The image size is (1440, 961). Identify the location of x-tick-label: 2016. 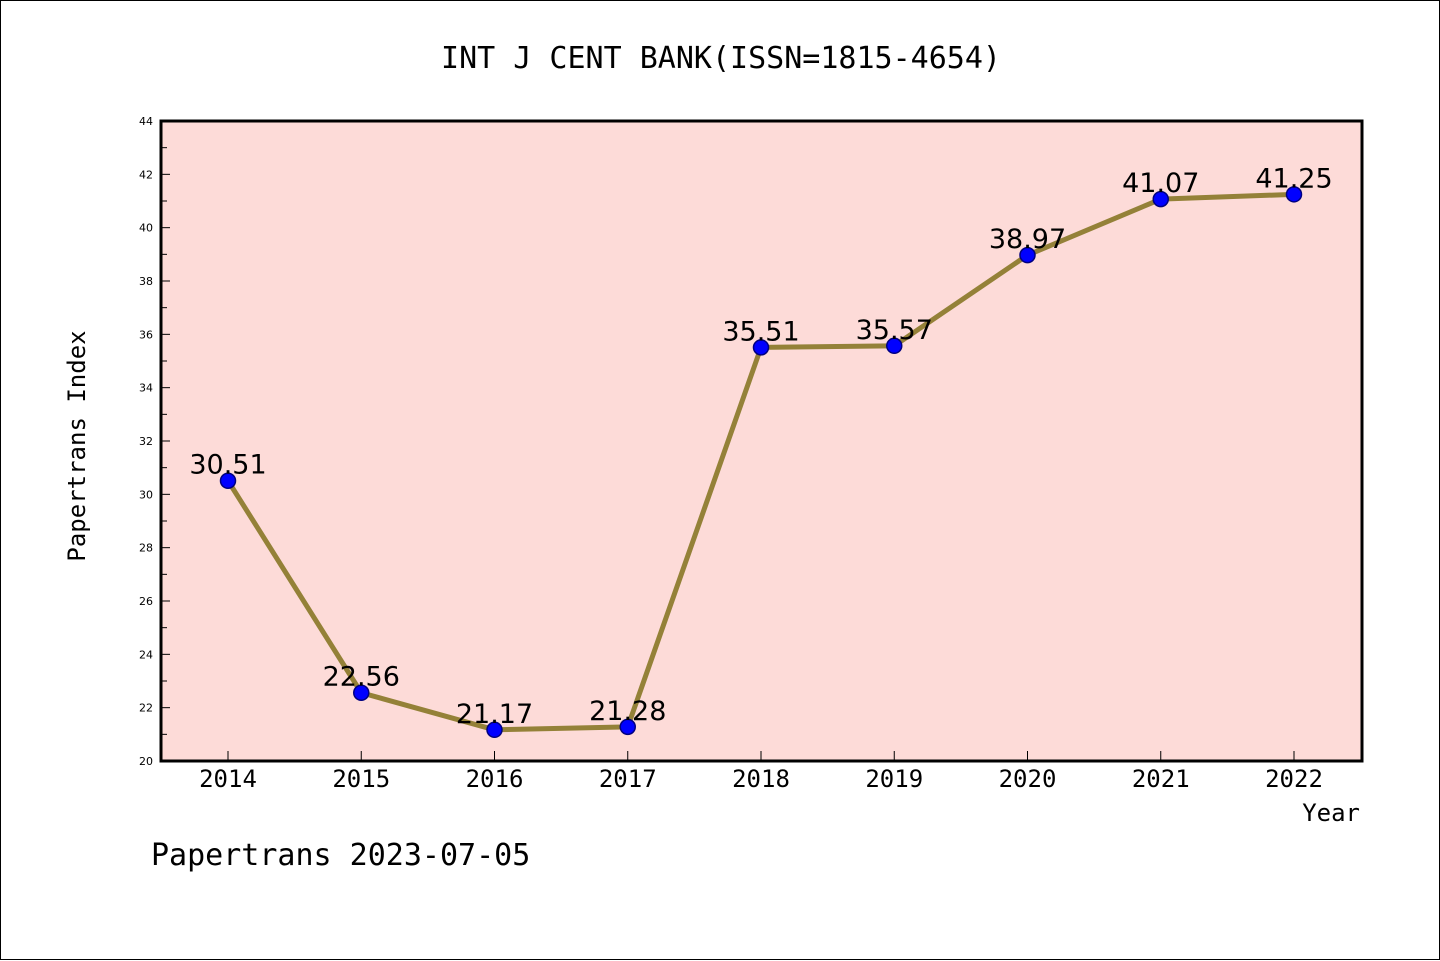
(495, 779).